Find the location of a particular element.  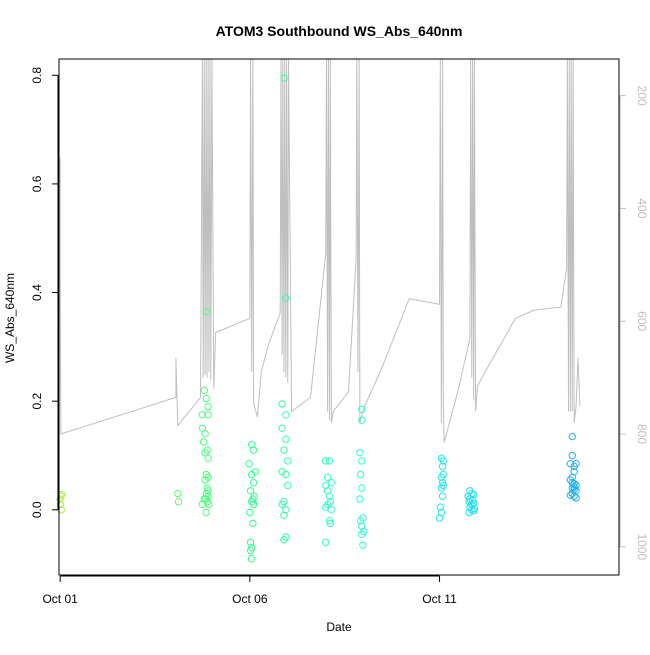

x-tick-label: Oct 06 is located at coordinates (250, 599).